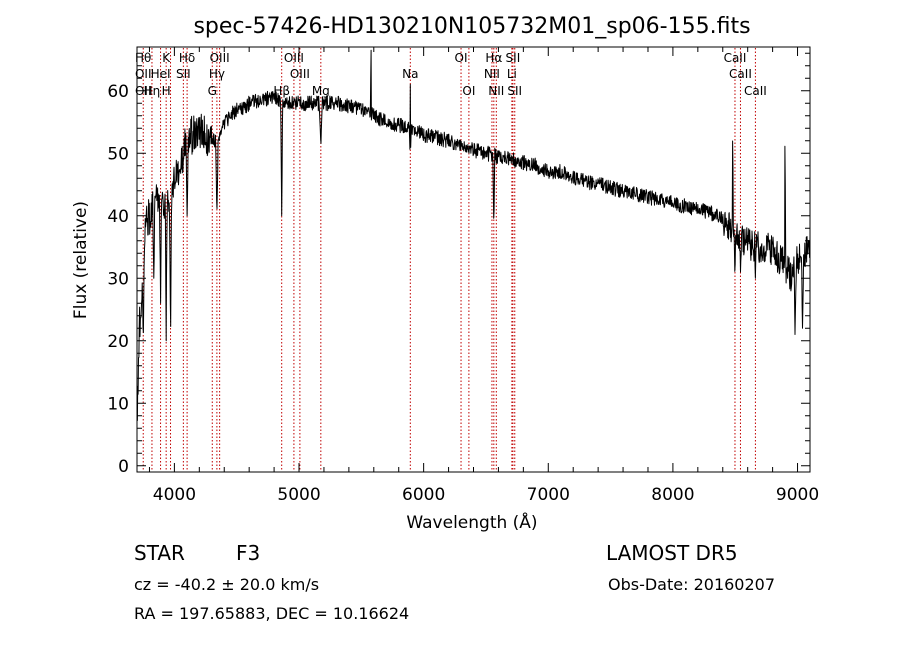 The image size is (900, 649). I want to click on x-axis-label: Wavelength (Å), so click(471, 522).